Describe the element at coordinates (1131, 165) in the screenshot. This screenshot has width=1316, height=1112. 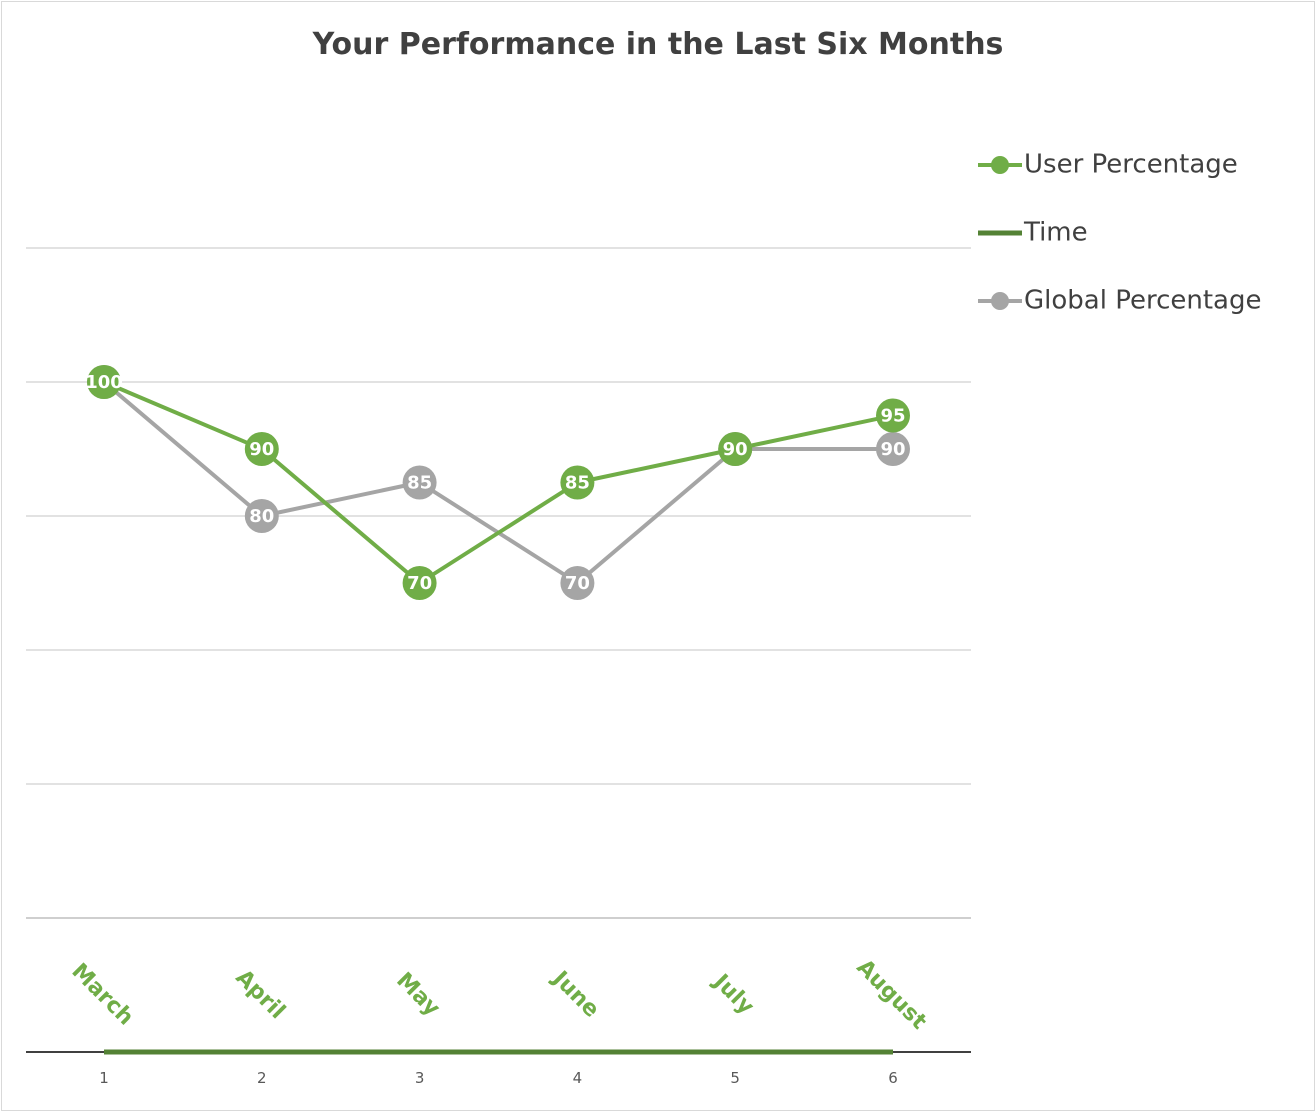
I see `legend-label-user-percentage: User Percentage` at that location.